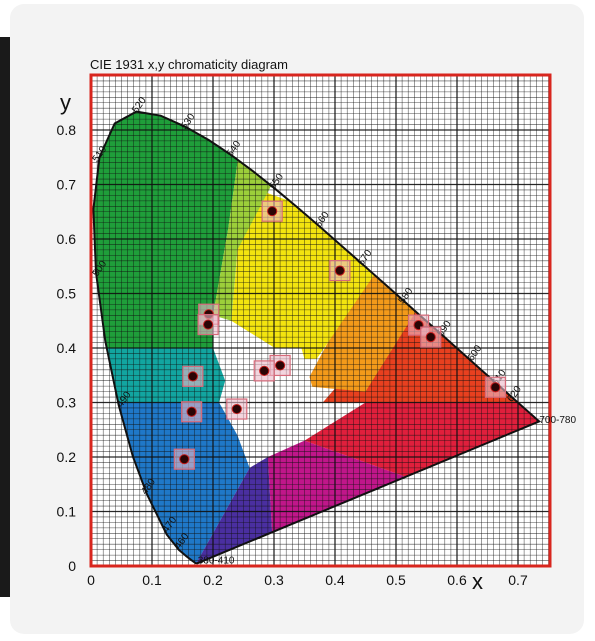  I want to click on y-tick-label: 0.8, so click(67, 130).